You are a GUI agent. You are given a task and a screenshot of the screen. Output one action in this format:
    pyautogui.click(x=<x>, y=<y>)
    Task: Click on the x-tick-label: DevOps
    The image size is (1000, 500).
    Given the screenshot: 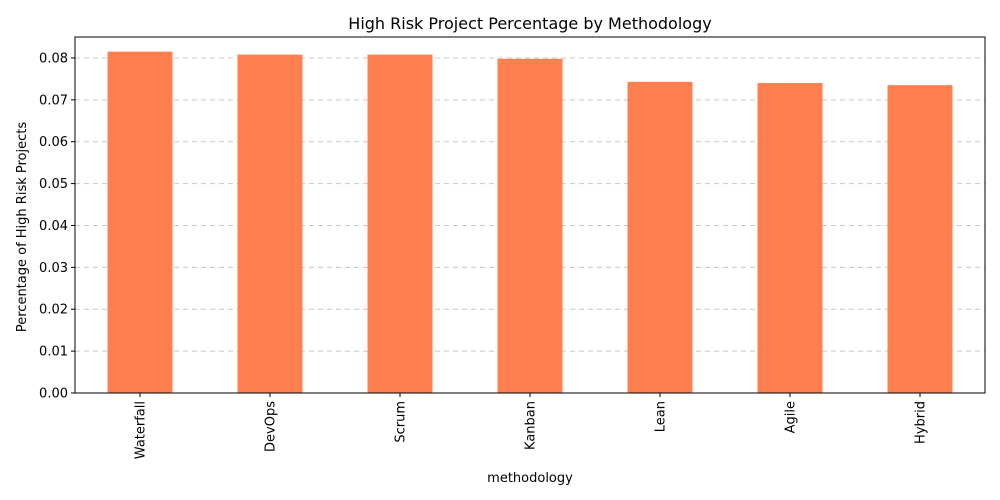 What is the action you would take?
    pyautogui.click(x=271, y=426)
    